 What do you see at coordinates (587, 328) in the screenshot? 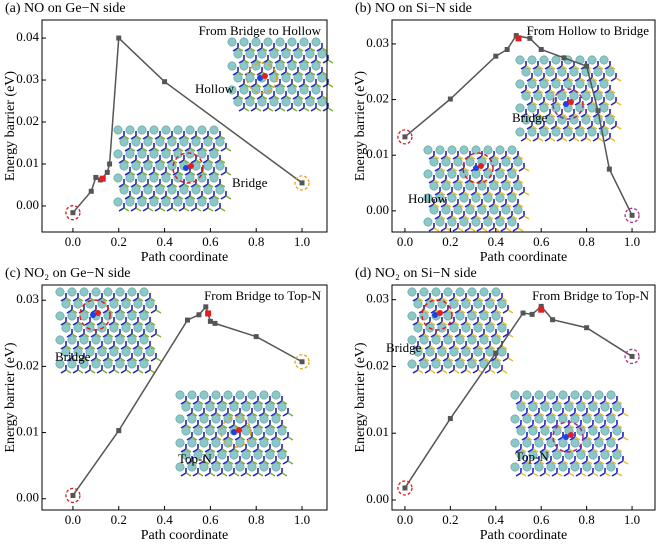
I see `marker` at bounding box center [587, 328].